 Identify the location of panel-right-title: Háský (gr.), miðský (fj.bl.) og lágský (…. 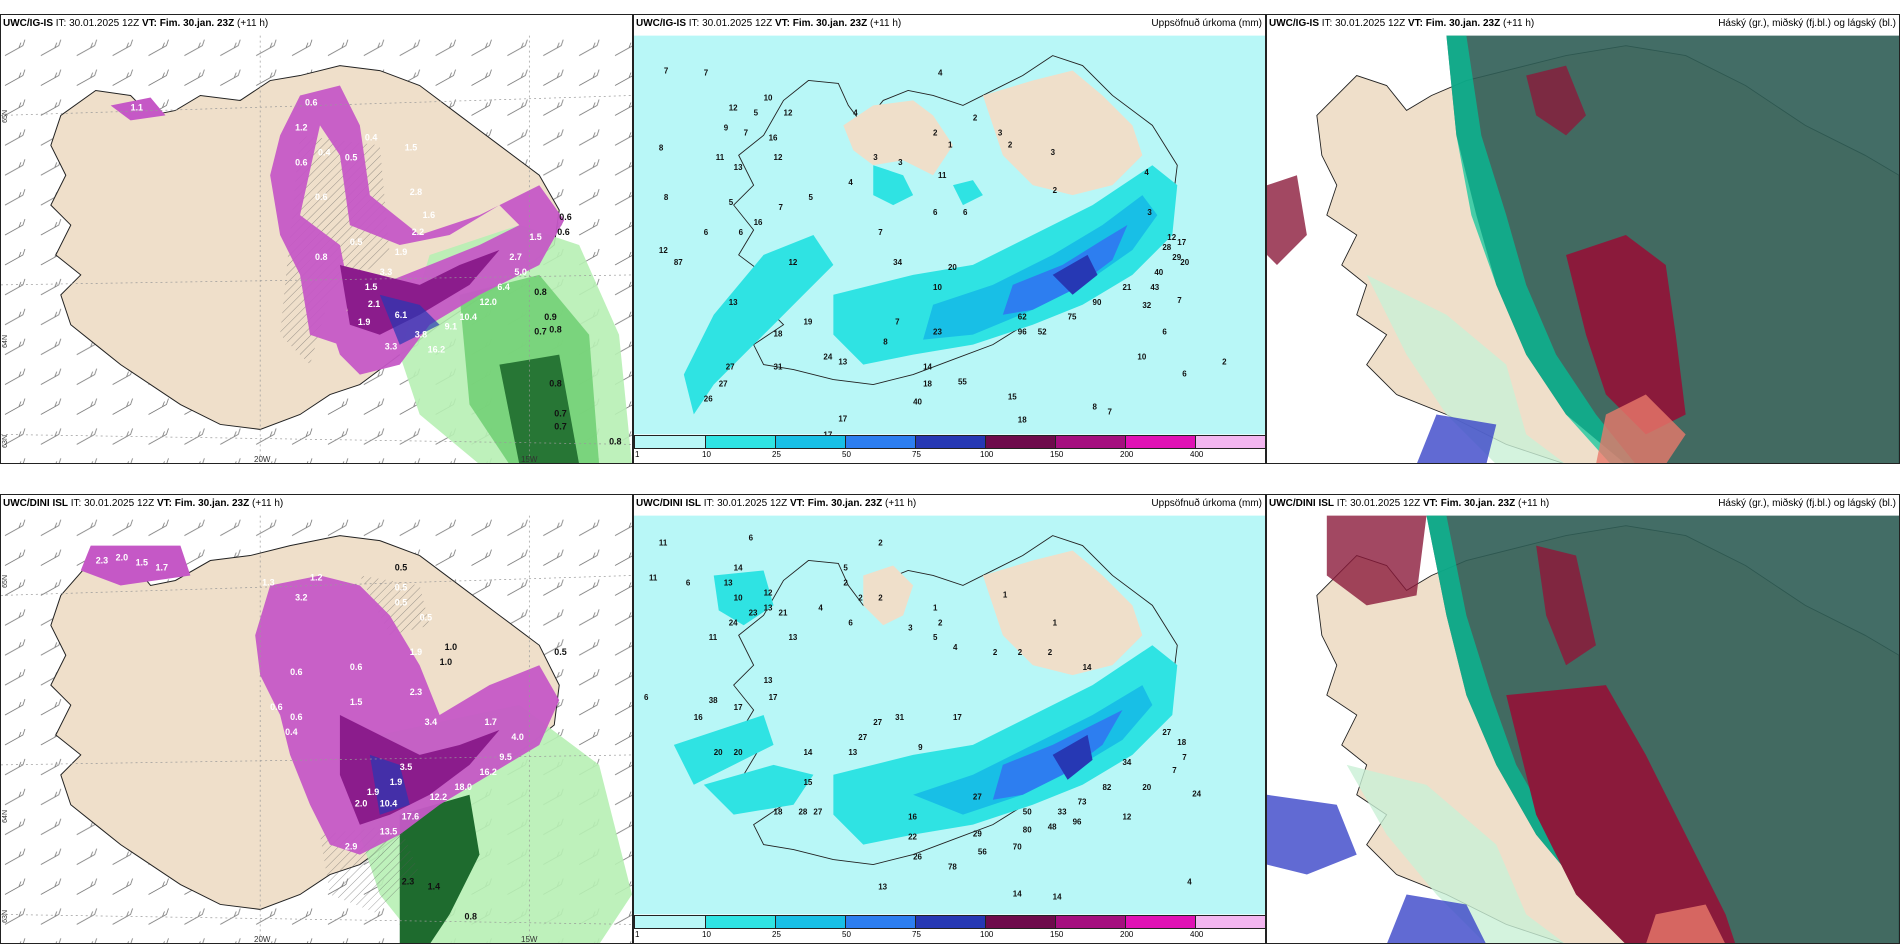
(1807, 23).